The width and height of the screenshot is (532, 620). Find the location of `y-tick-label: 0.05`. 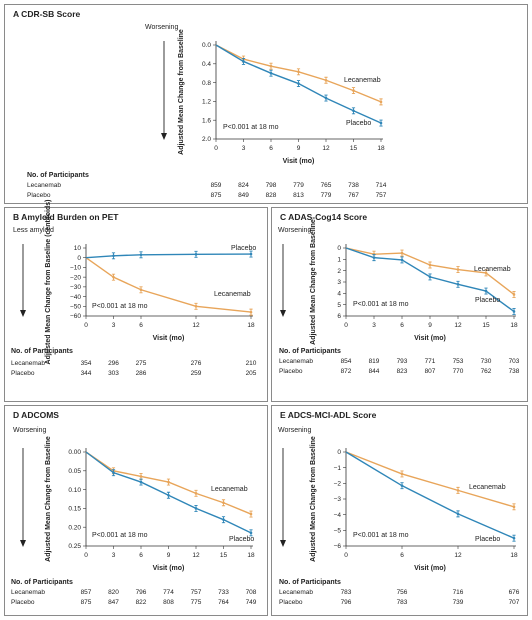

y-tick-label: 0.05 is located at coordinates (74, 471).